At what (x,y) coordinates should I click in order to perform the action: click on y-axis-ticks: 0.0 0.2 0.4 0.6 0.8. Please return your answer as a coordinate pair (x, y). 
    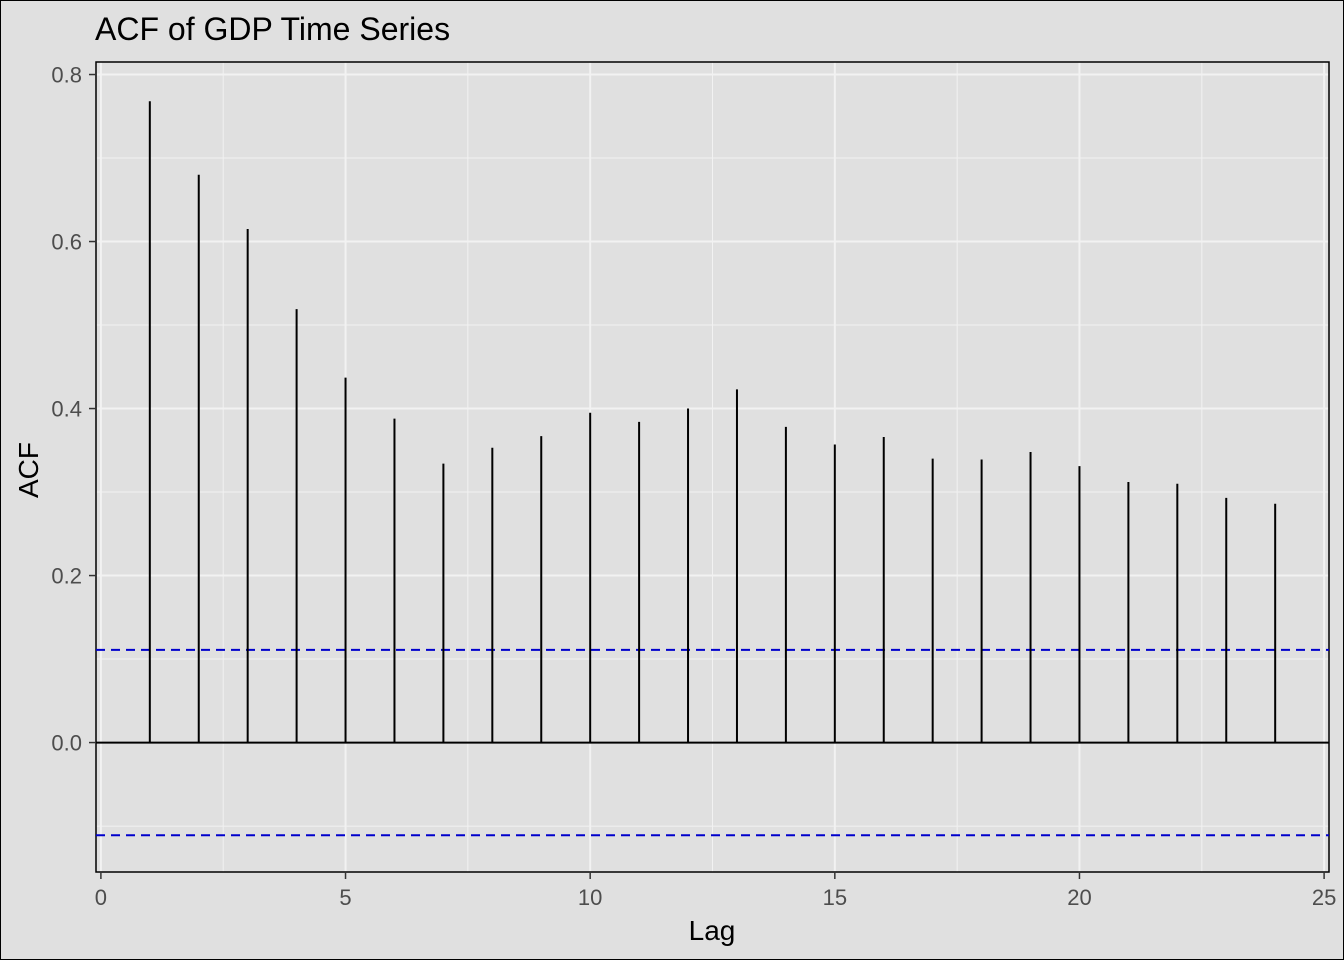
    Looking at the image, I should click on (73, 409).